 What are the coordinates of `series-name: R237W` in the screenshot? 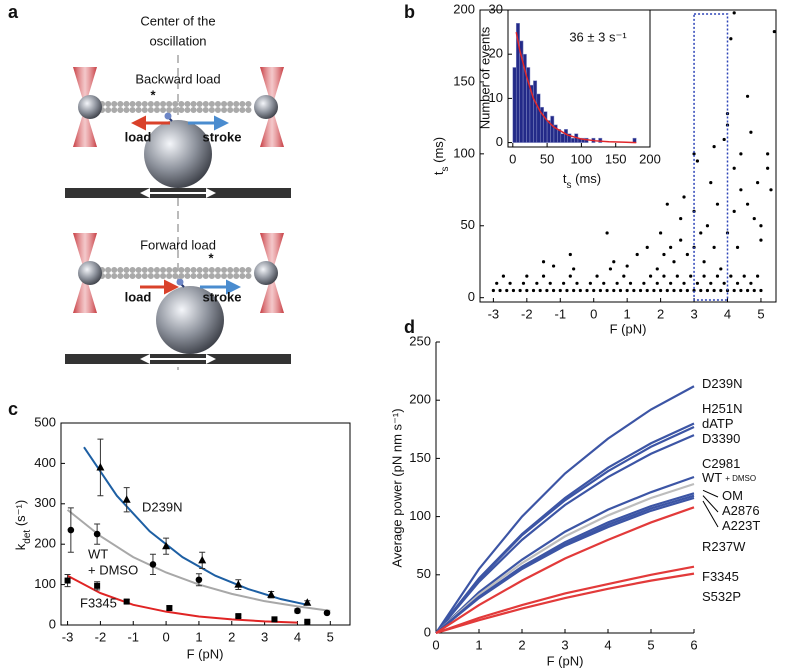 It's located at (724, 546).